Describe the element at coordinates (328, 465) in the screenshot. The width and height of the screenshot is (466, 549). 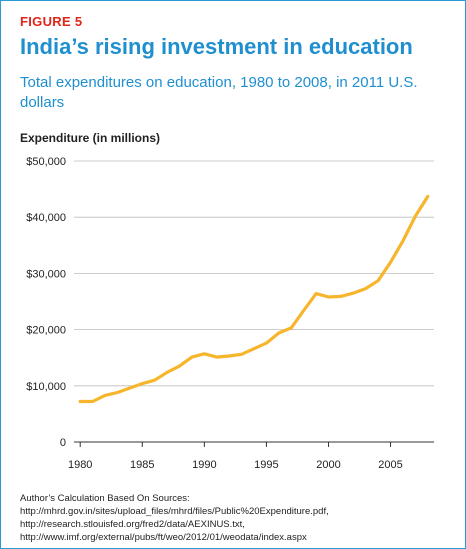
I see `x-tick-label: 2000` at that location.